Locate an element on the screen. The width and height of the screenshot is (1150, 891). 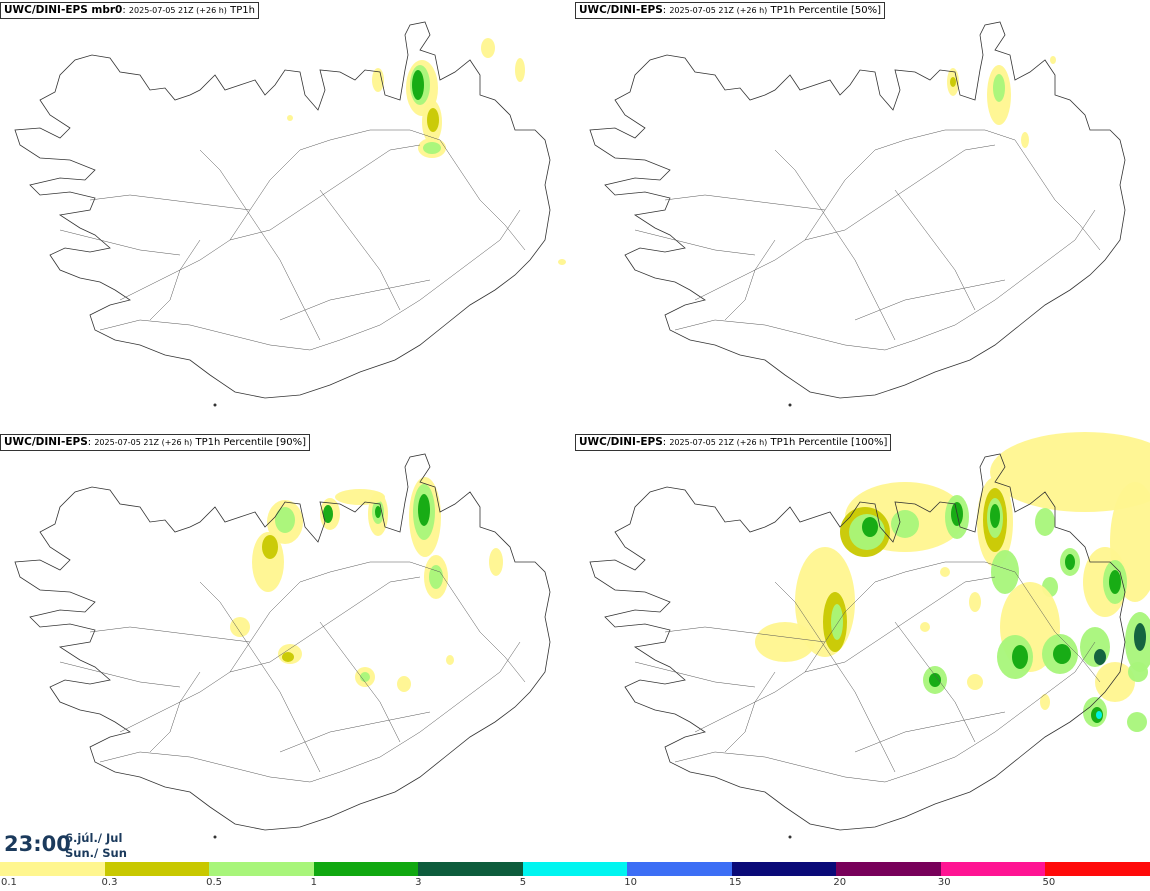
legend-tick-label: 3 is located at coordinates (418, 882).